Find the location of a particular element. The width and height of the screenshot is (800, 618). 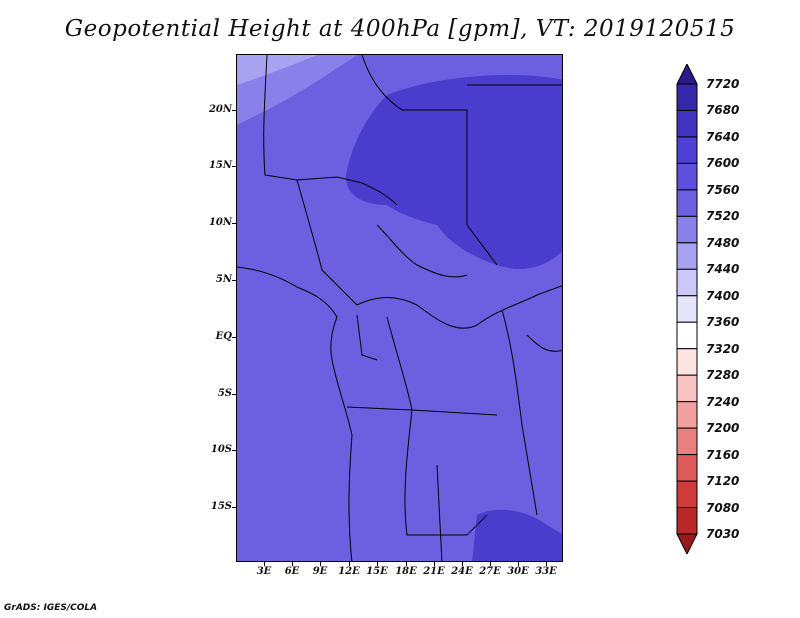

colorbar-label: 7640 is located at coordinates (723, 136).